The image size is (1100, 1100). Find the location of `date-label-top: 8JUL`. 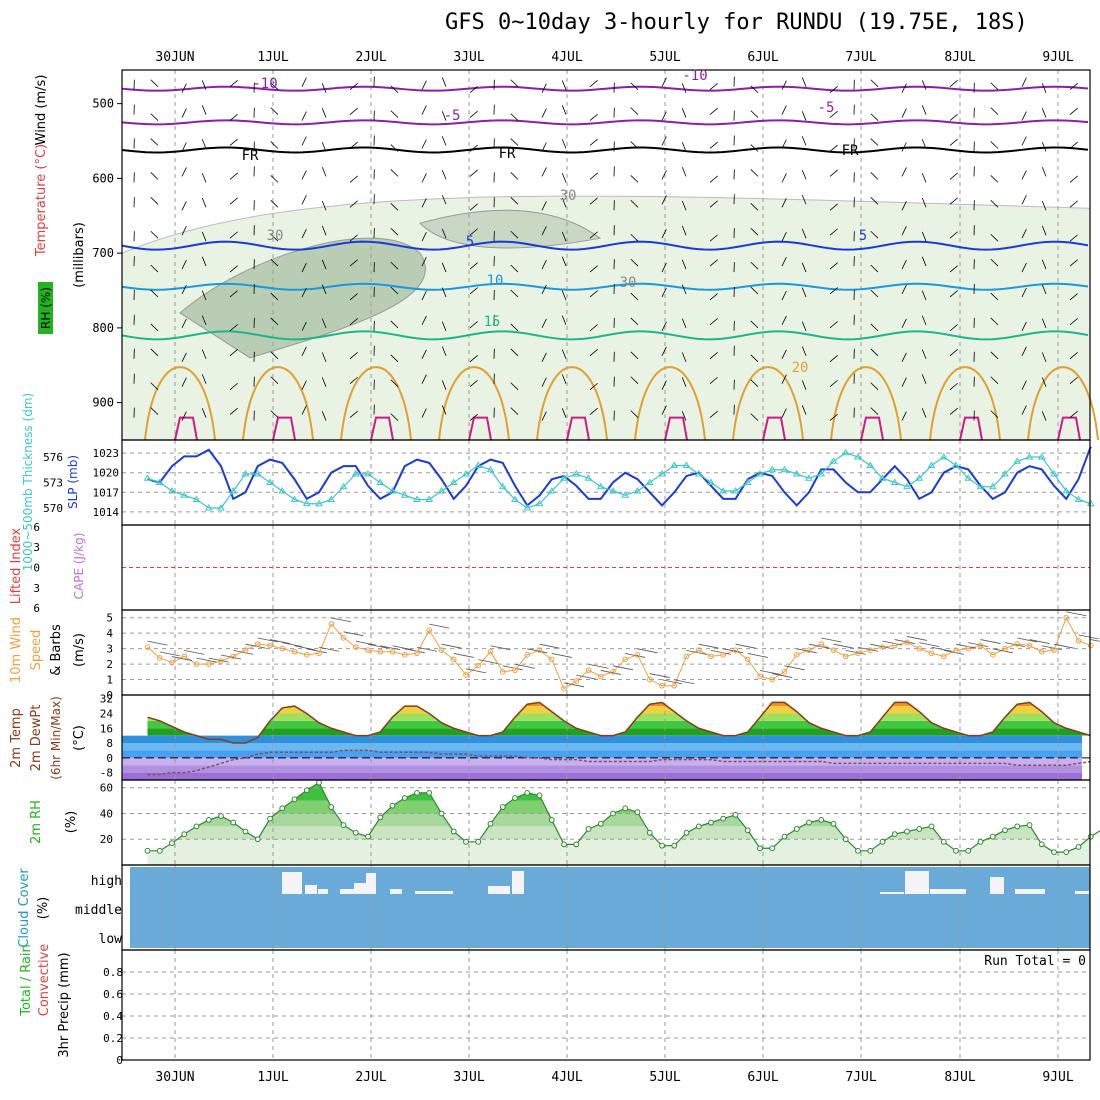

date-label-top: 8JUL is located at coordinates (959, 57).